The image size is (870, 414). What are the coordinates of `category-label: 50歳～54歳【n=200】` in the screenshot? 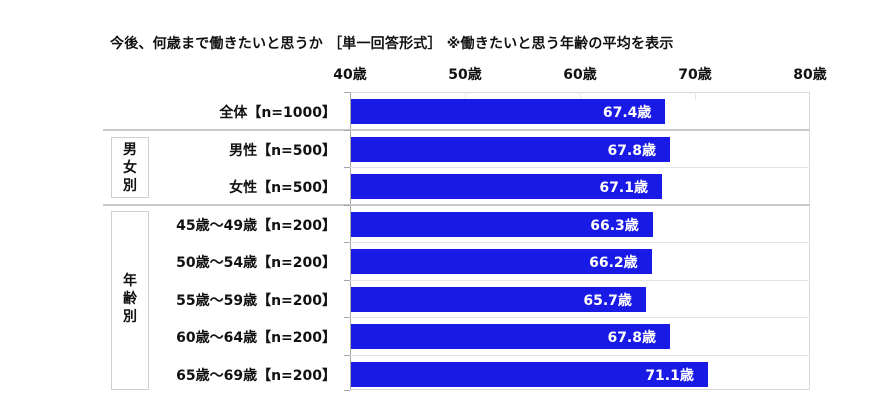 It's located at (256, 263).